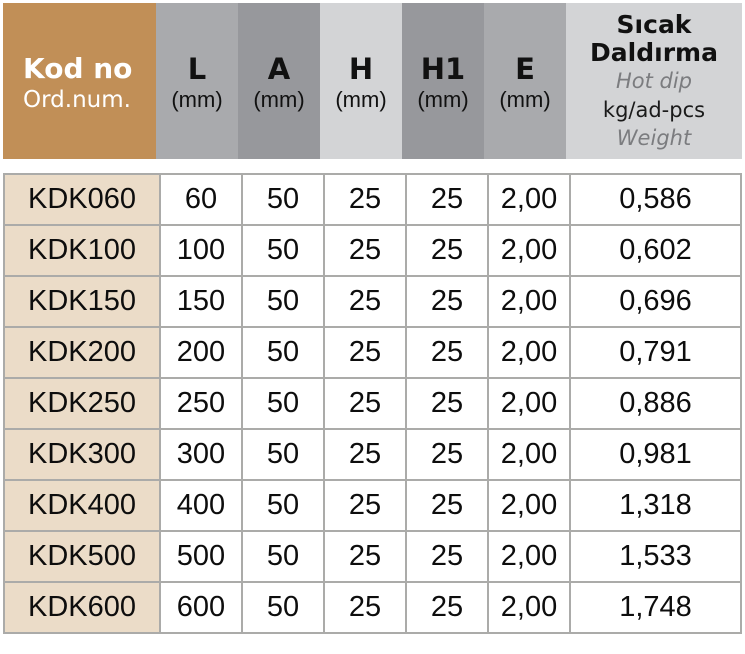 This screenshot has height=654, width=745. Describe the element at coordinates (201, 250) in the screenshot. I see `cell-l: 100` at that location.